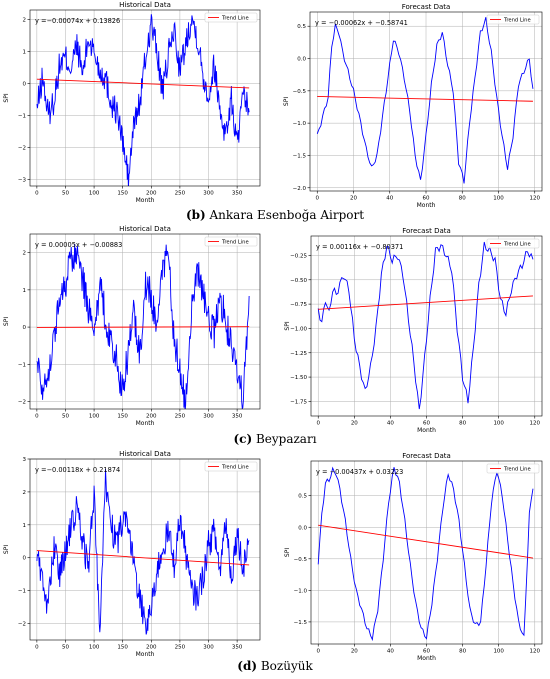 This screenshot has width=550, height=679. I want to click on x-tick-label: 40, so click(390, 652).